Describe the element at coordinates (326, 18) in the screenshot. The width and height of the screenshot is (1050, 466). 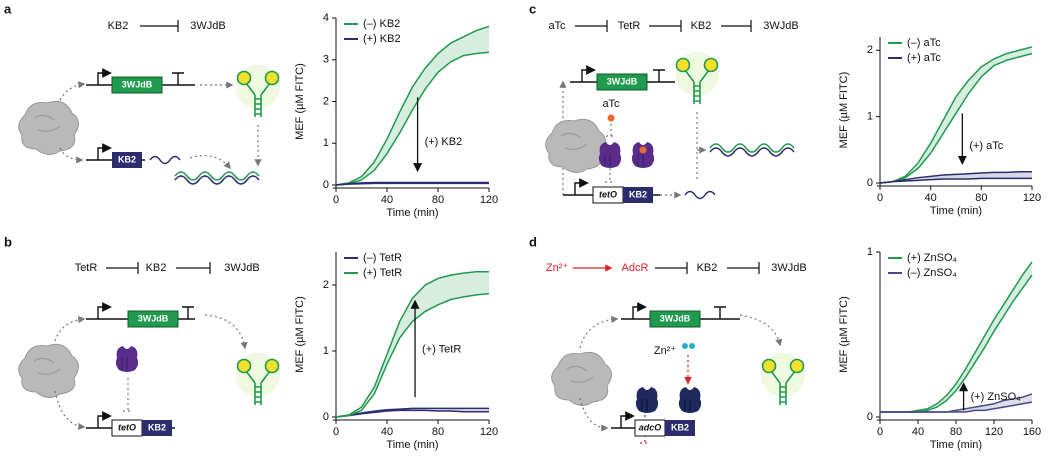
I see `y-tick-label: 4` at that location.